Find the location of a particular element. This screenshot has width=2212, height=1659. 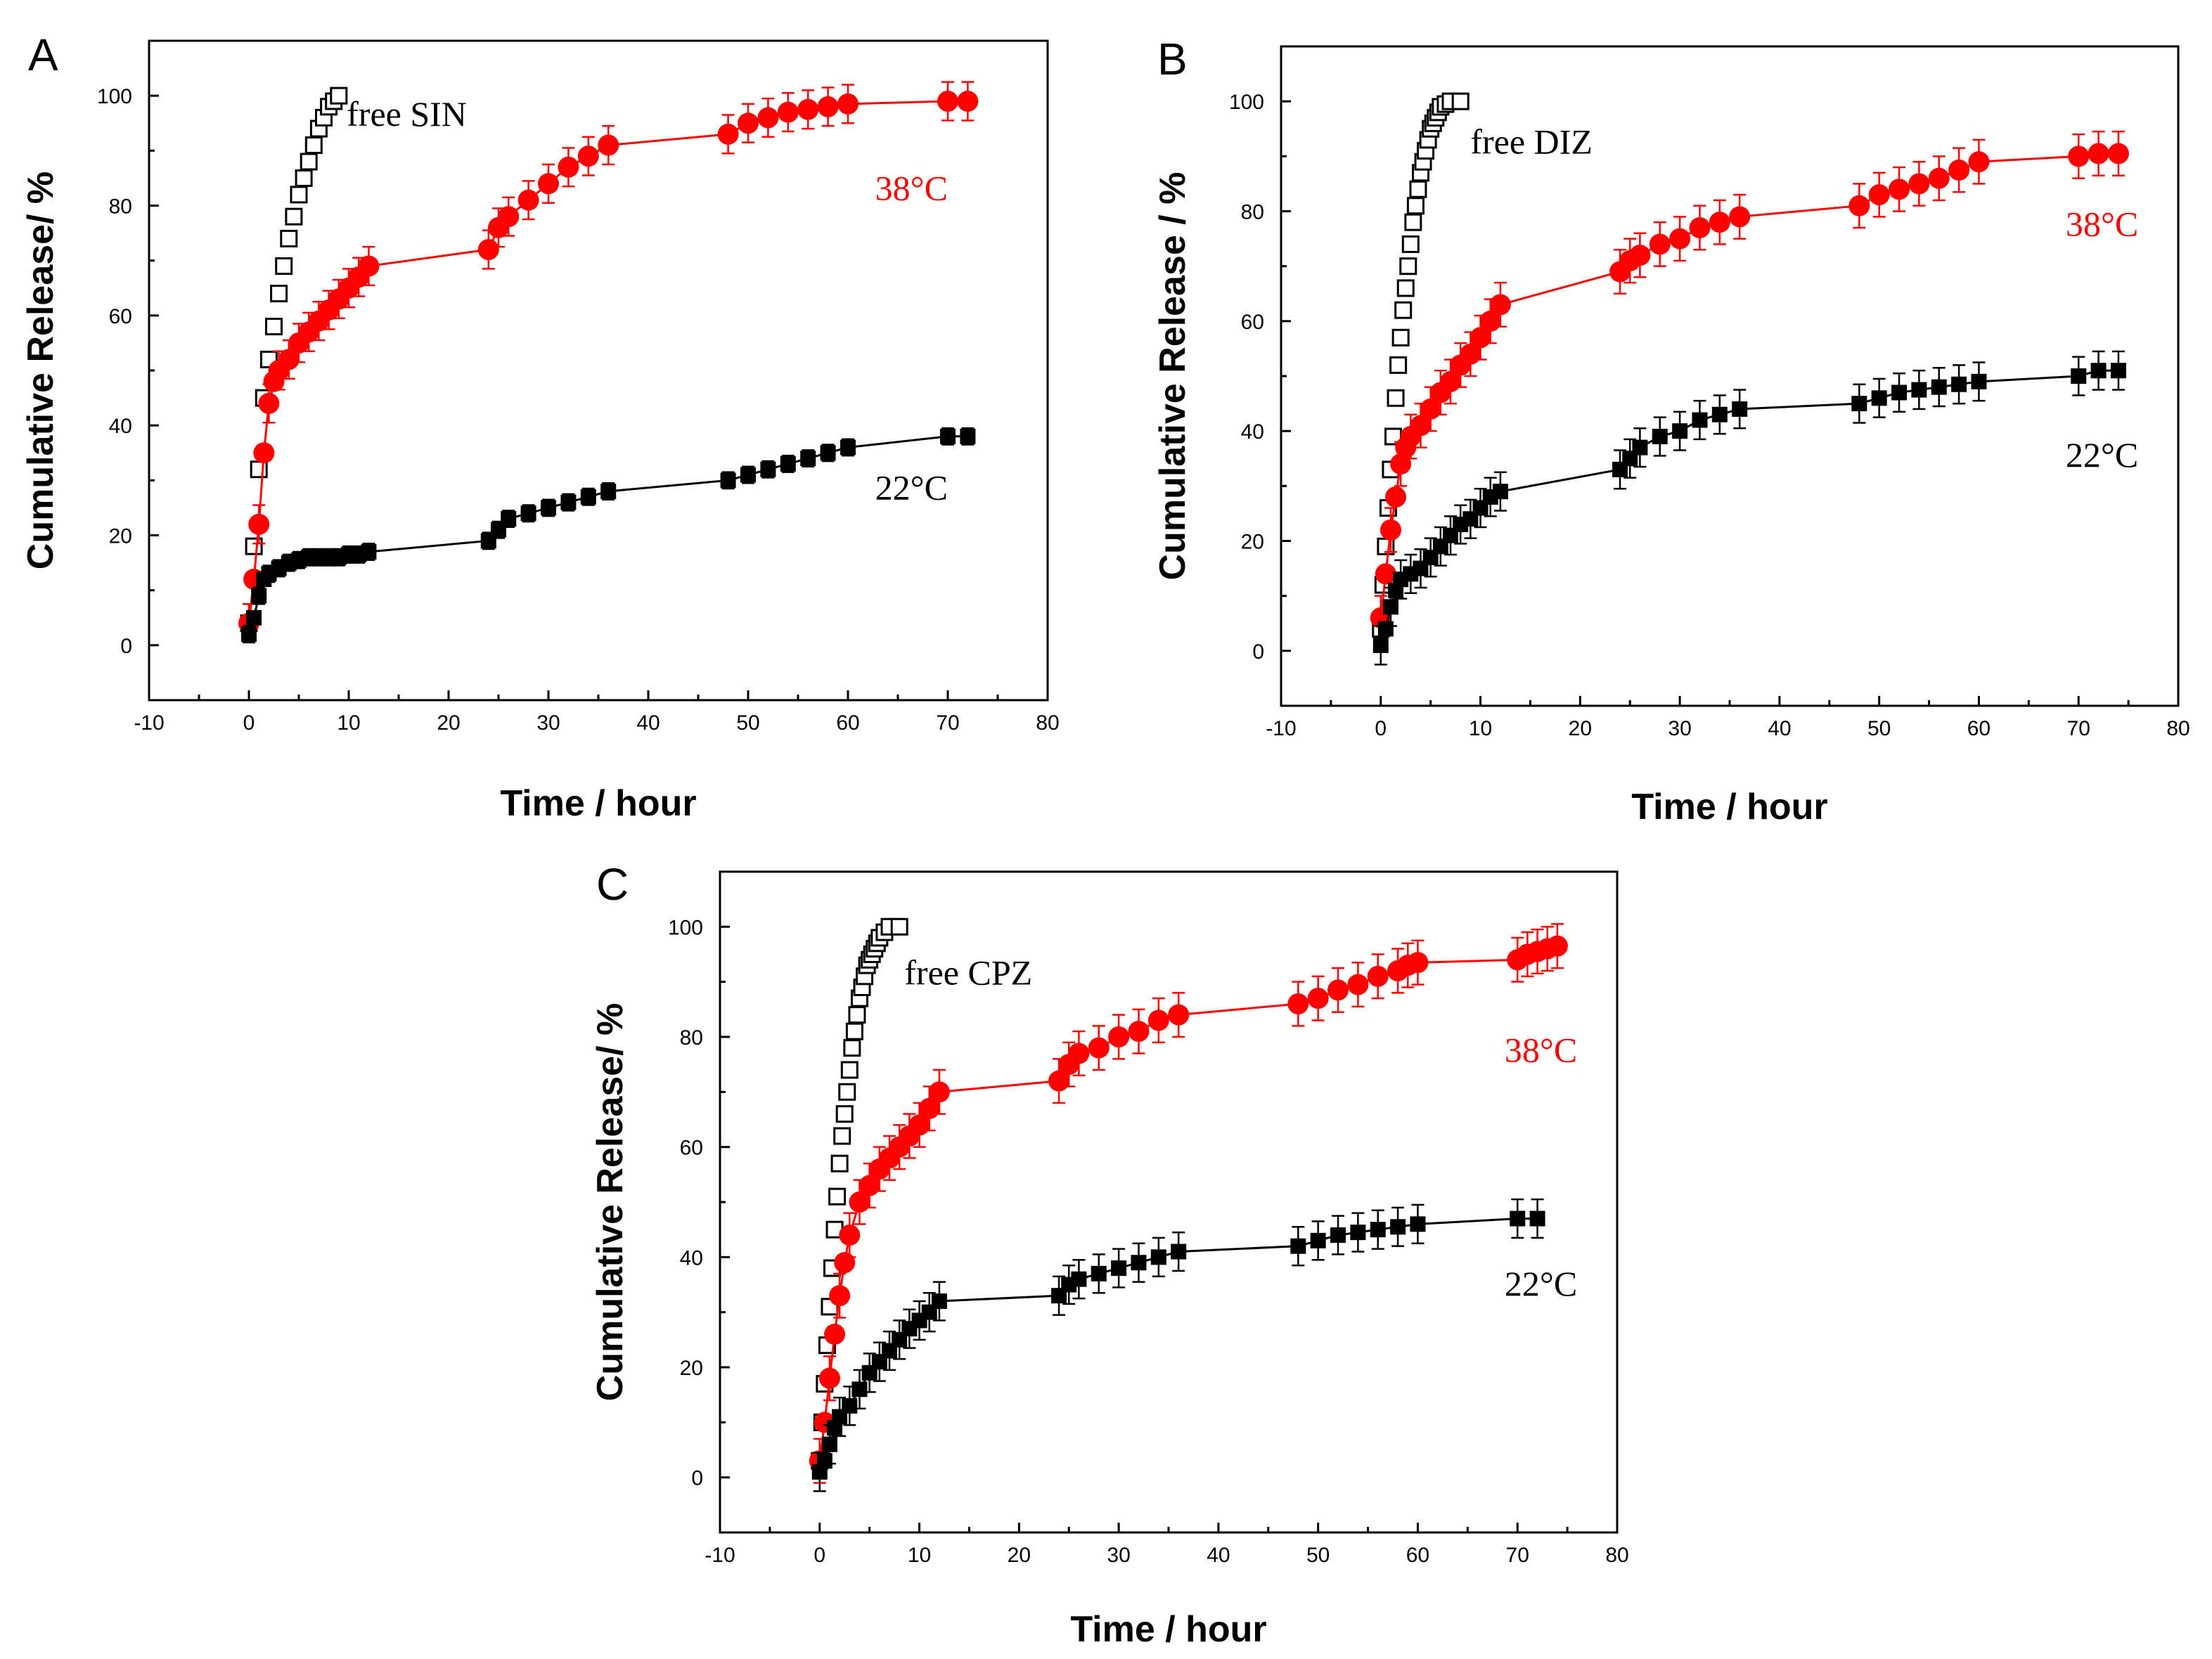

panel-c-y-tick-label: 40 is located at coordinates (692, 1258).